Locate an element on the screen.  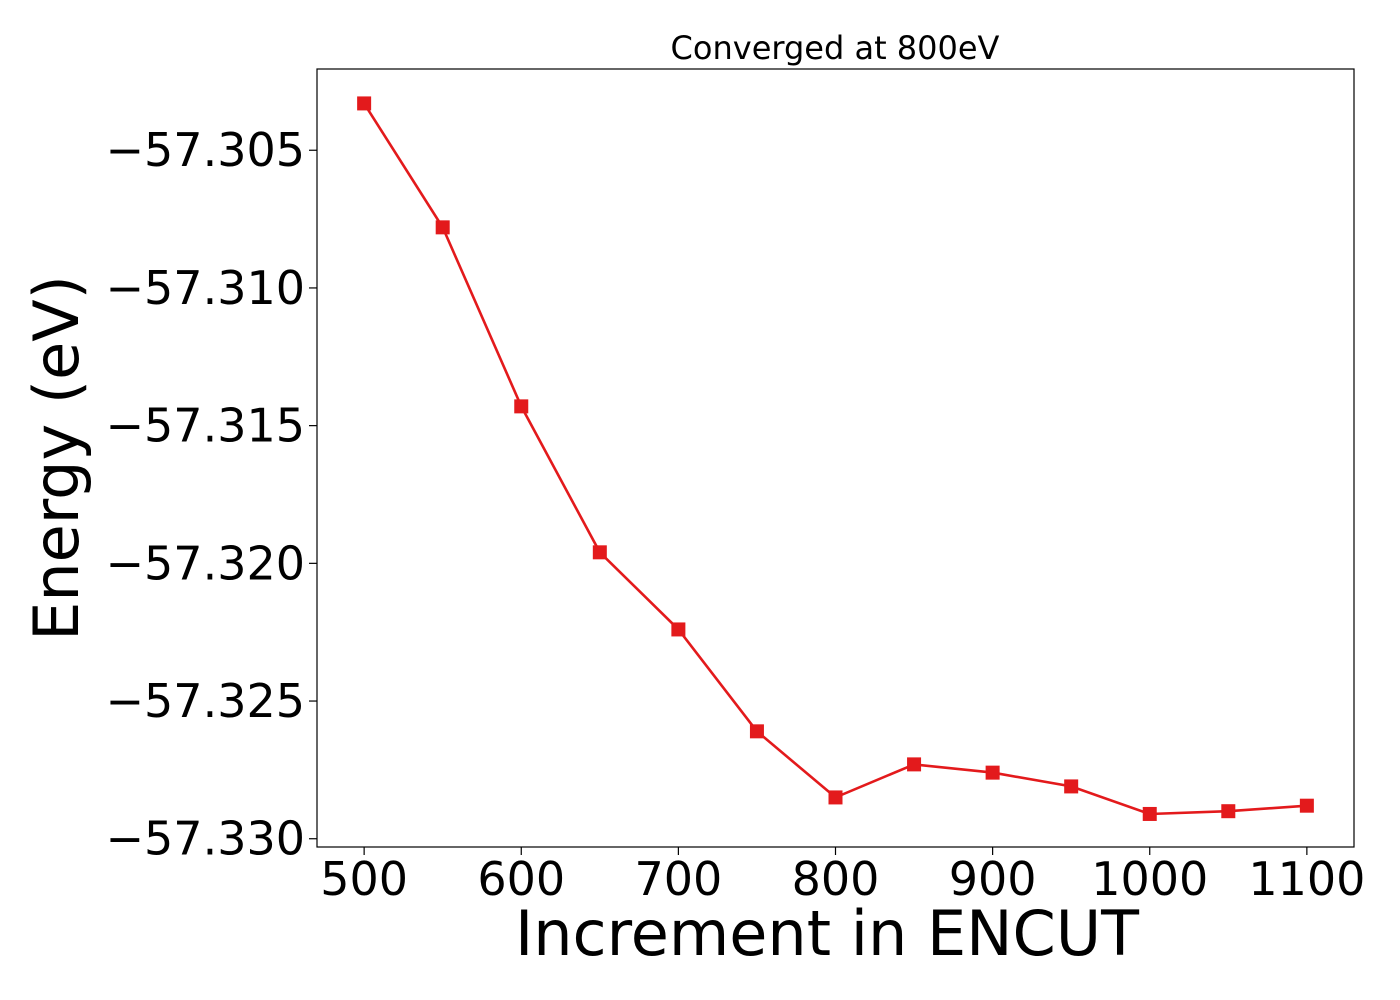
chart-title: Converged at 800eV is located at coordinates (835, 48).